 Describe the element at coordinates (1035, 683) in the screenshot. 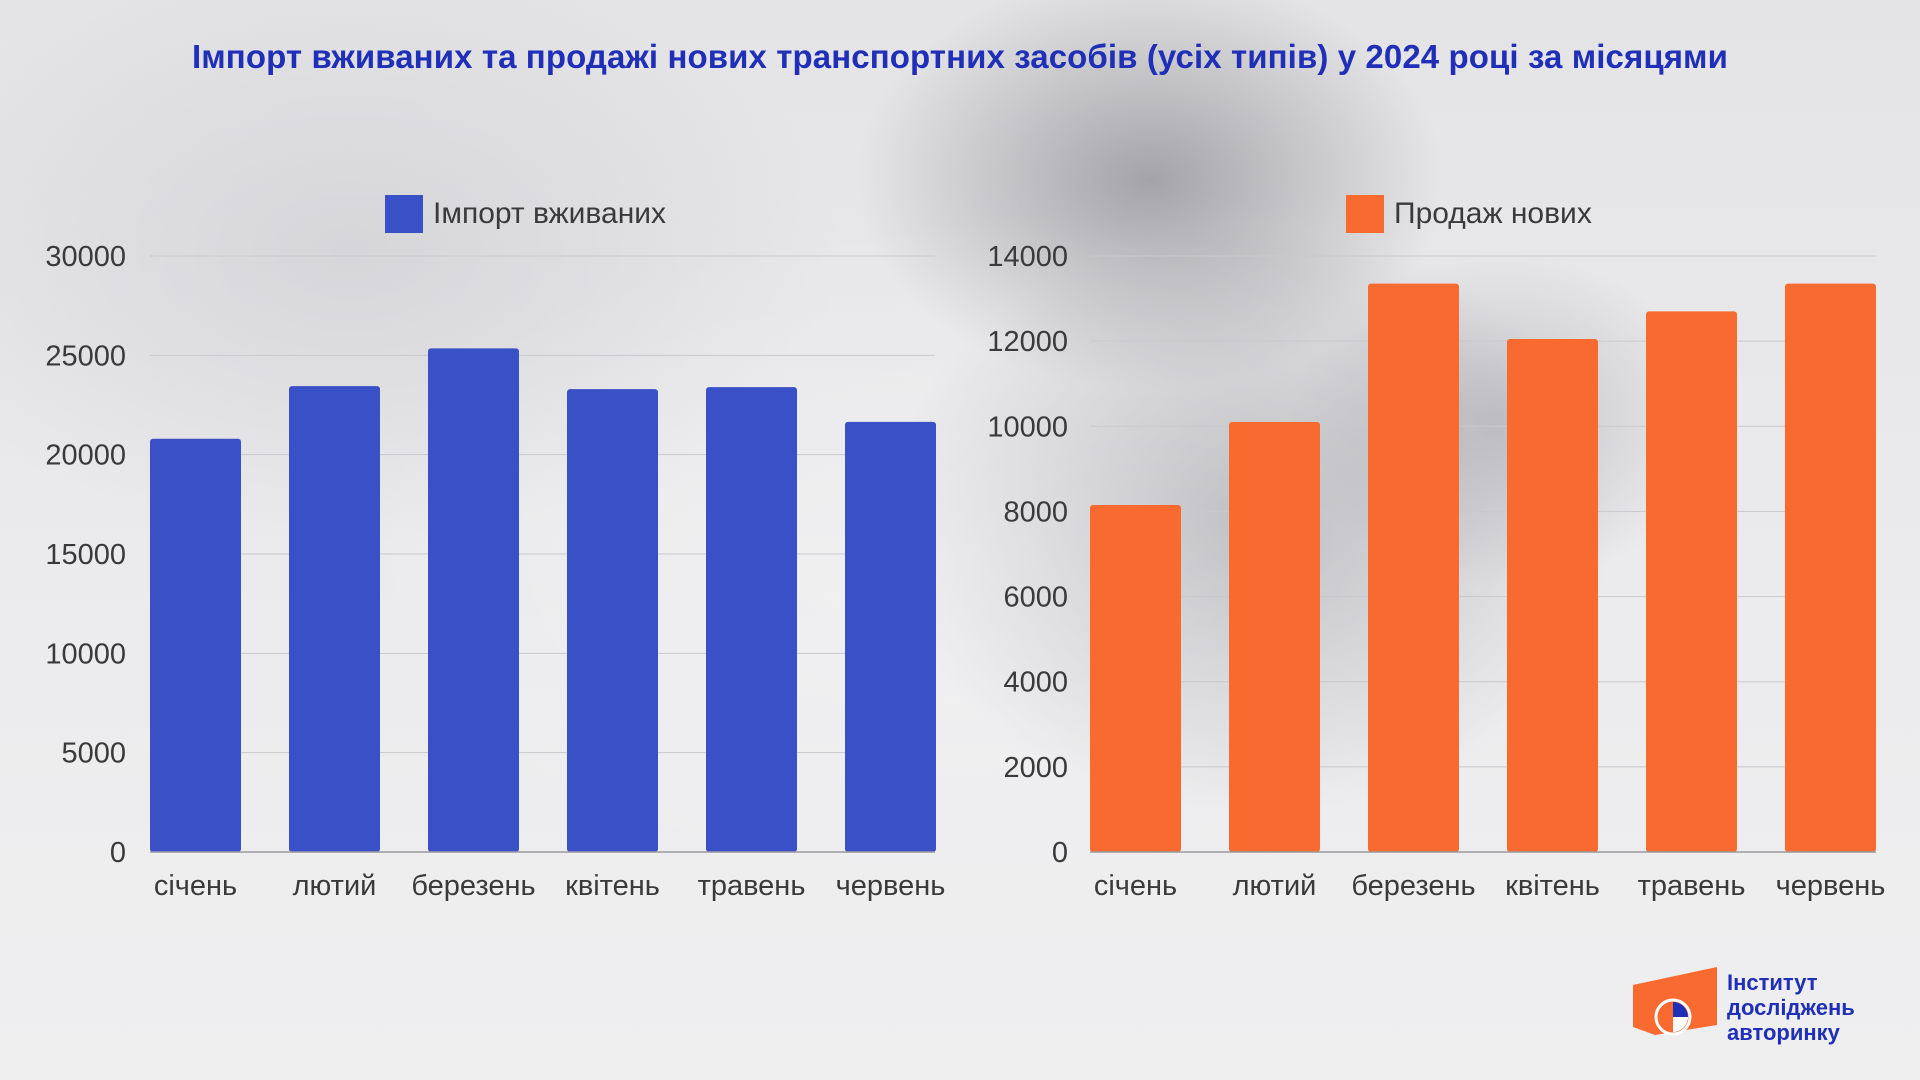

I see `new-sales-y-tick-label: 4000` at that location.